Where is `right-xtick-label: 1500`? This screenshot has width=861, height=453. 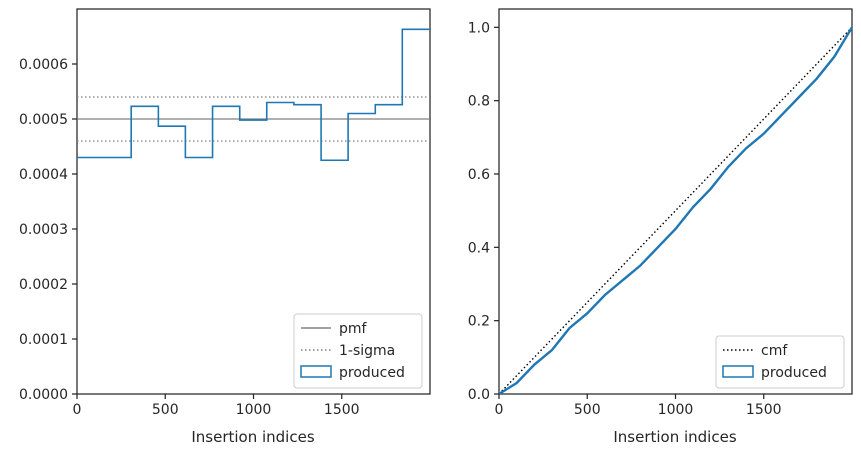 right-xtick-label: 1500 is located at coordinates (764, 410).